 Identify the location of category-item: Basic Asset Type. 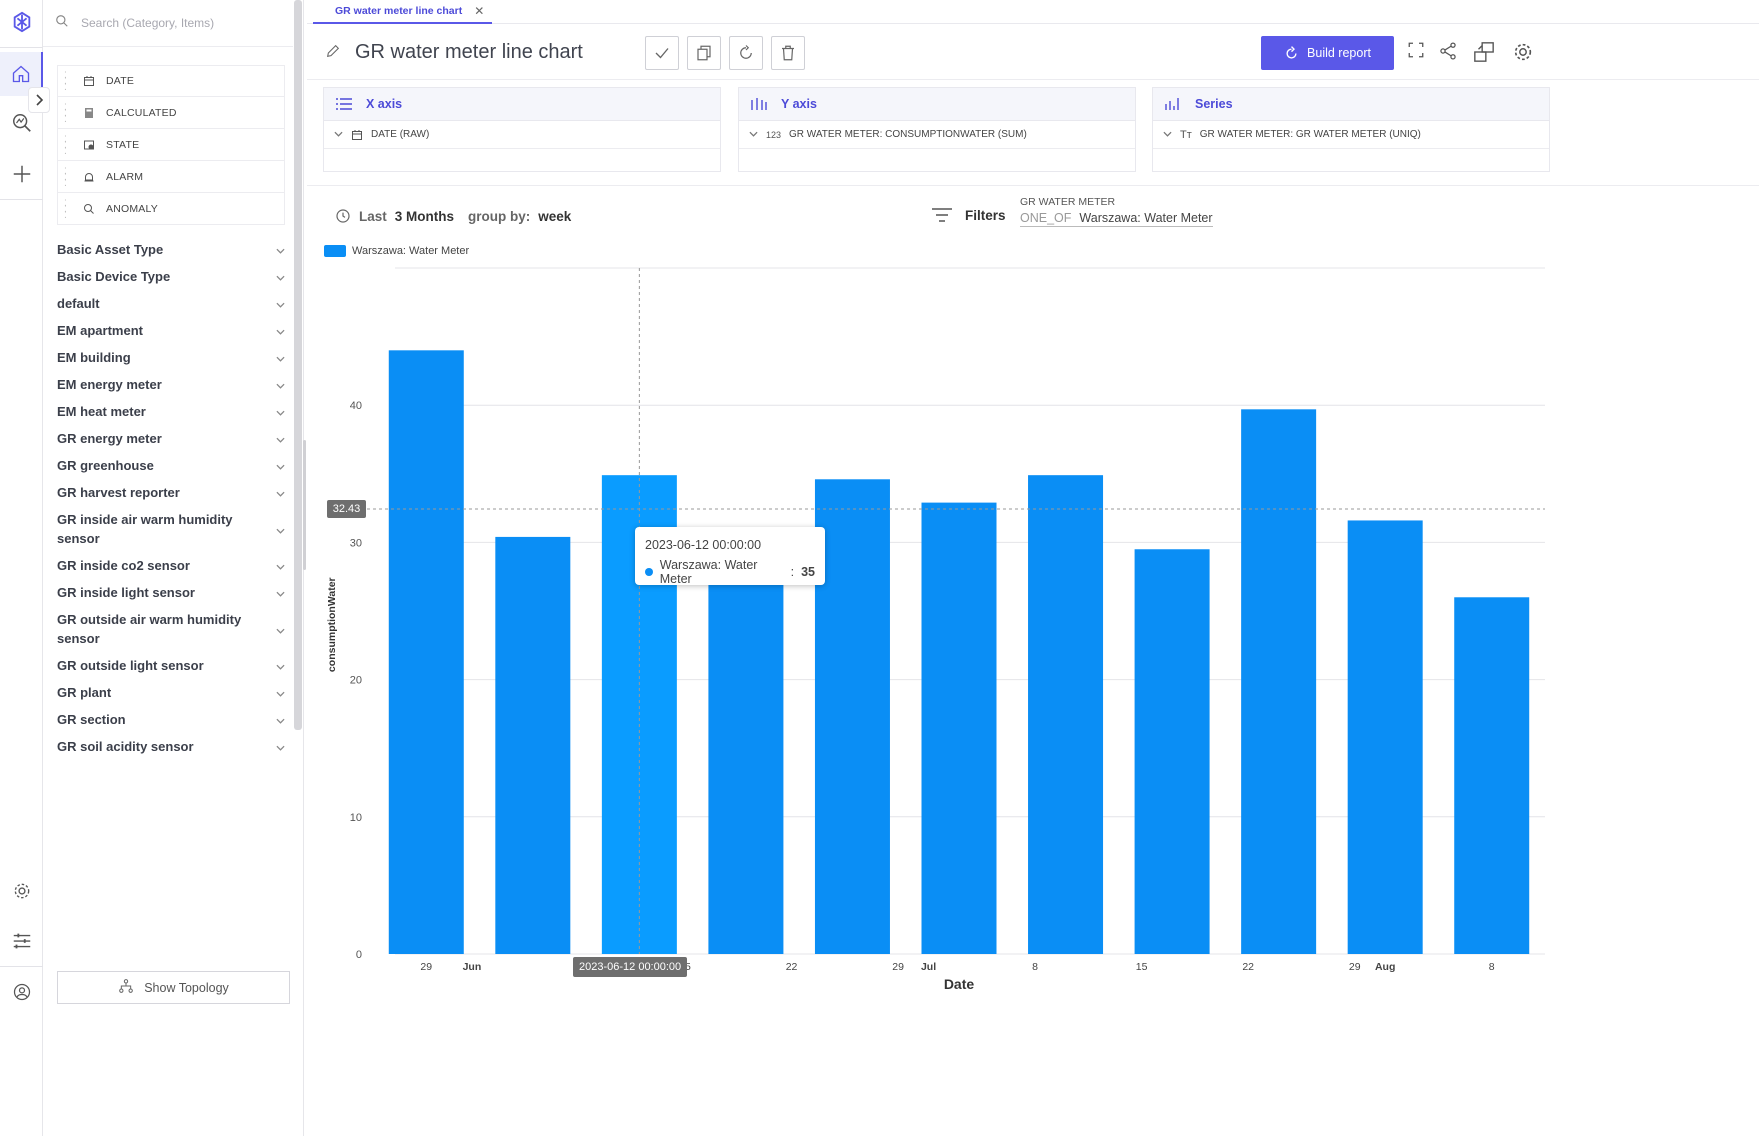
(174, 249).